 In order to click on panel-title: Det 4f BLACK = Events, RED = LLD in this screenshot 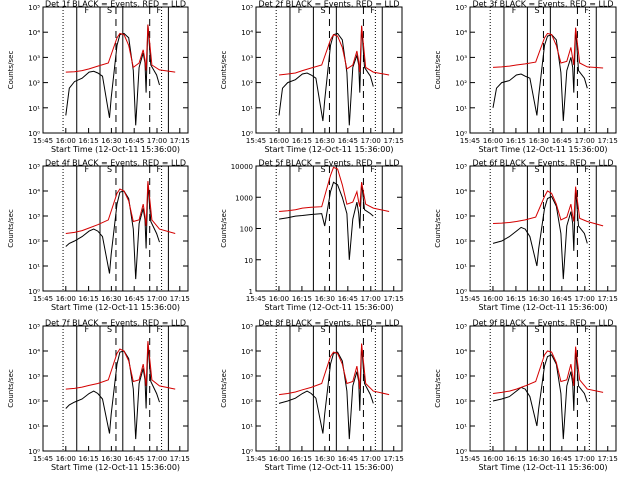, I will do `click(115, 163)`.